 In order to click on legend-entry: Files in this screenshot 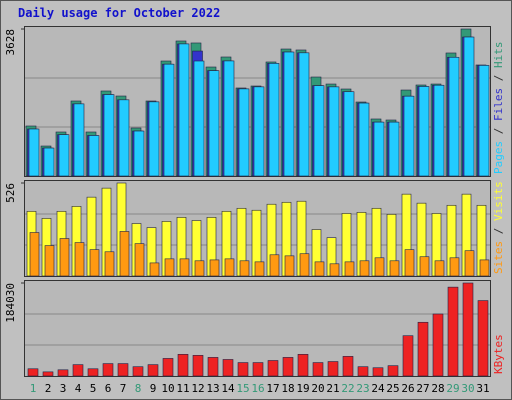, I will do `click(498, 104)`.